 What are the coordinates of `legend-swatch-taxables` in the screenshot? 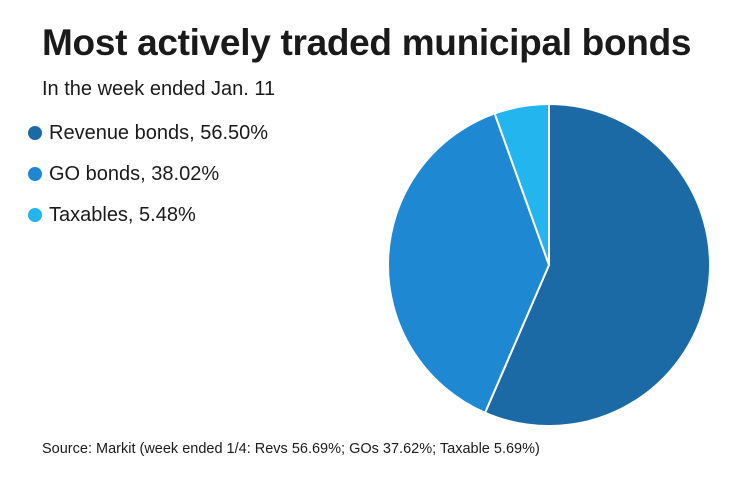 It's located at (35, 215).